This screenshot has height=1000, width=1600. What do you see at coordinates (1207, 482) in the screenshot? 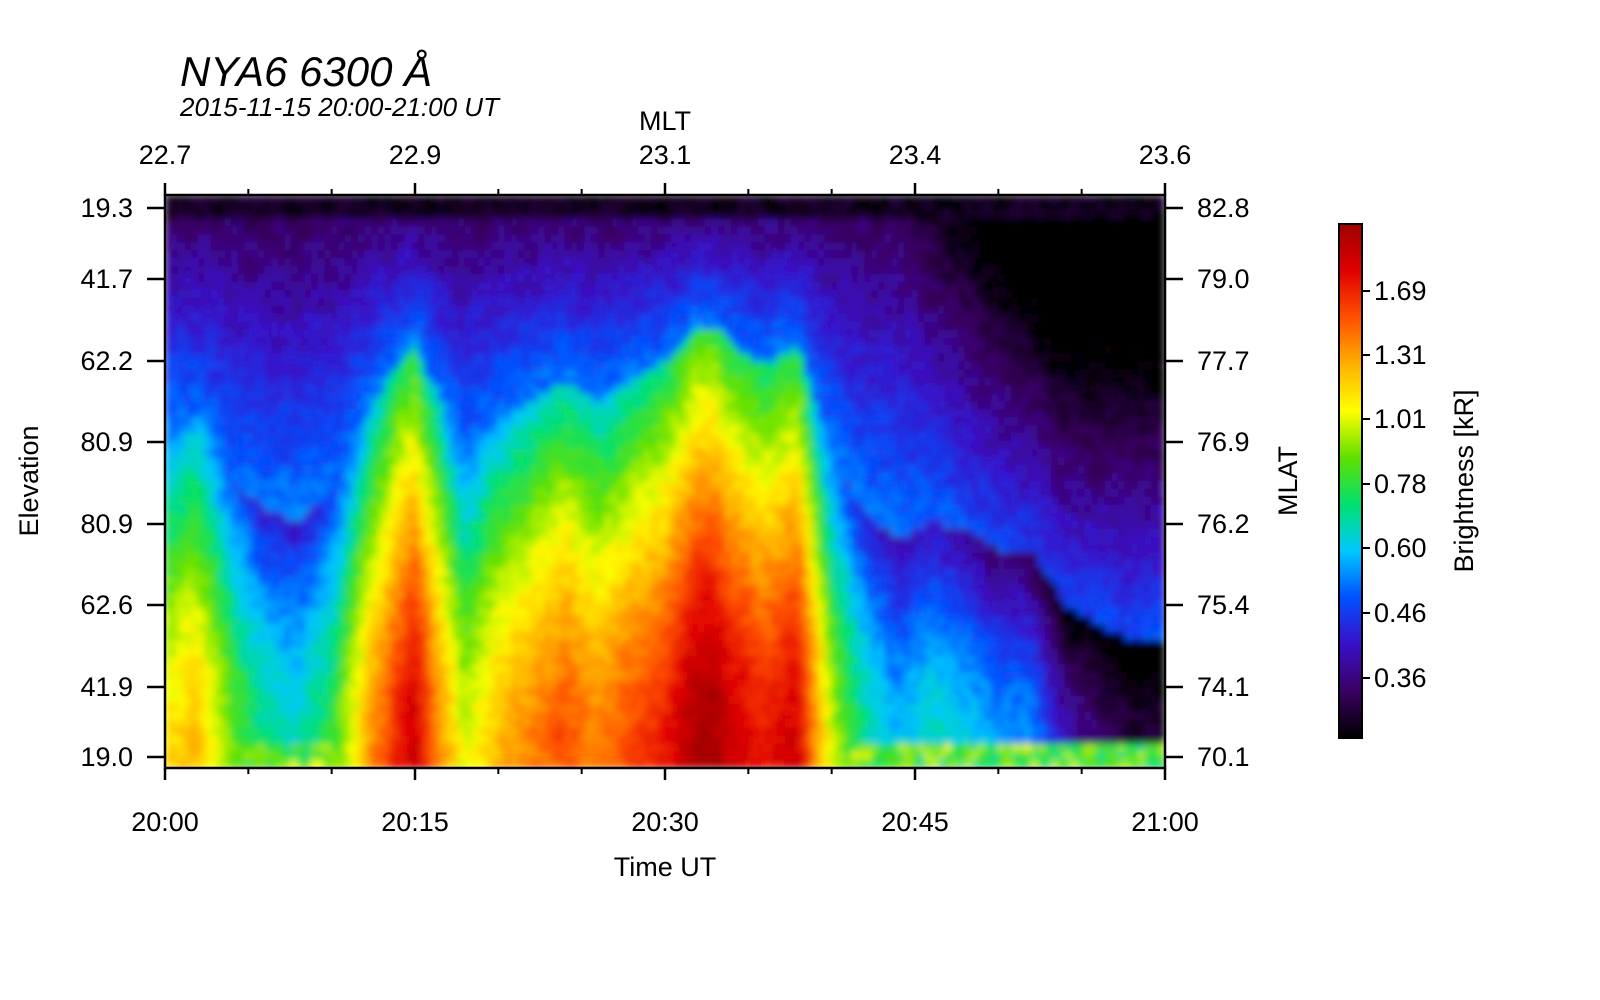
I see `right-axis-ticks: 82.8 79.0 77.7 76.9 76.2 75.4 74.1 70.1` at bounding box center [1207, 482].